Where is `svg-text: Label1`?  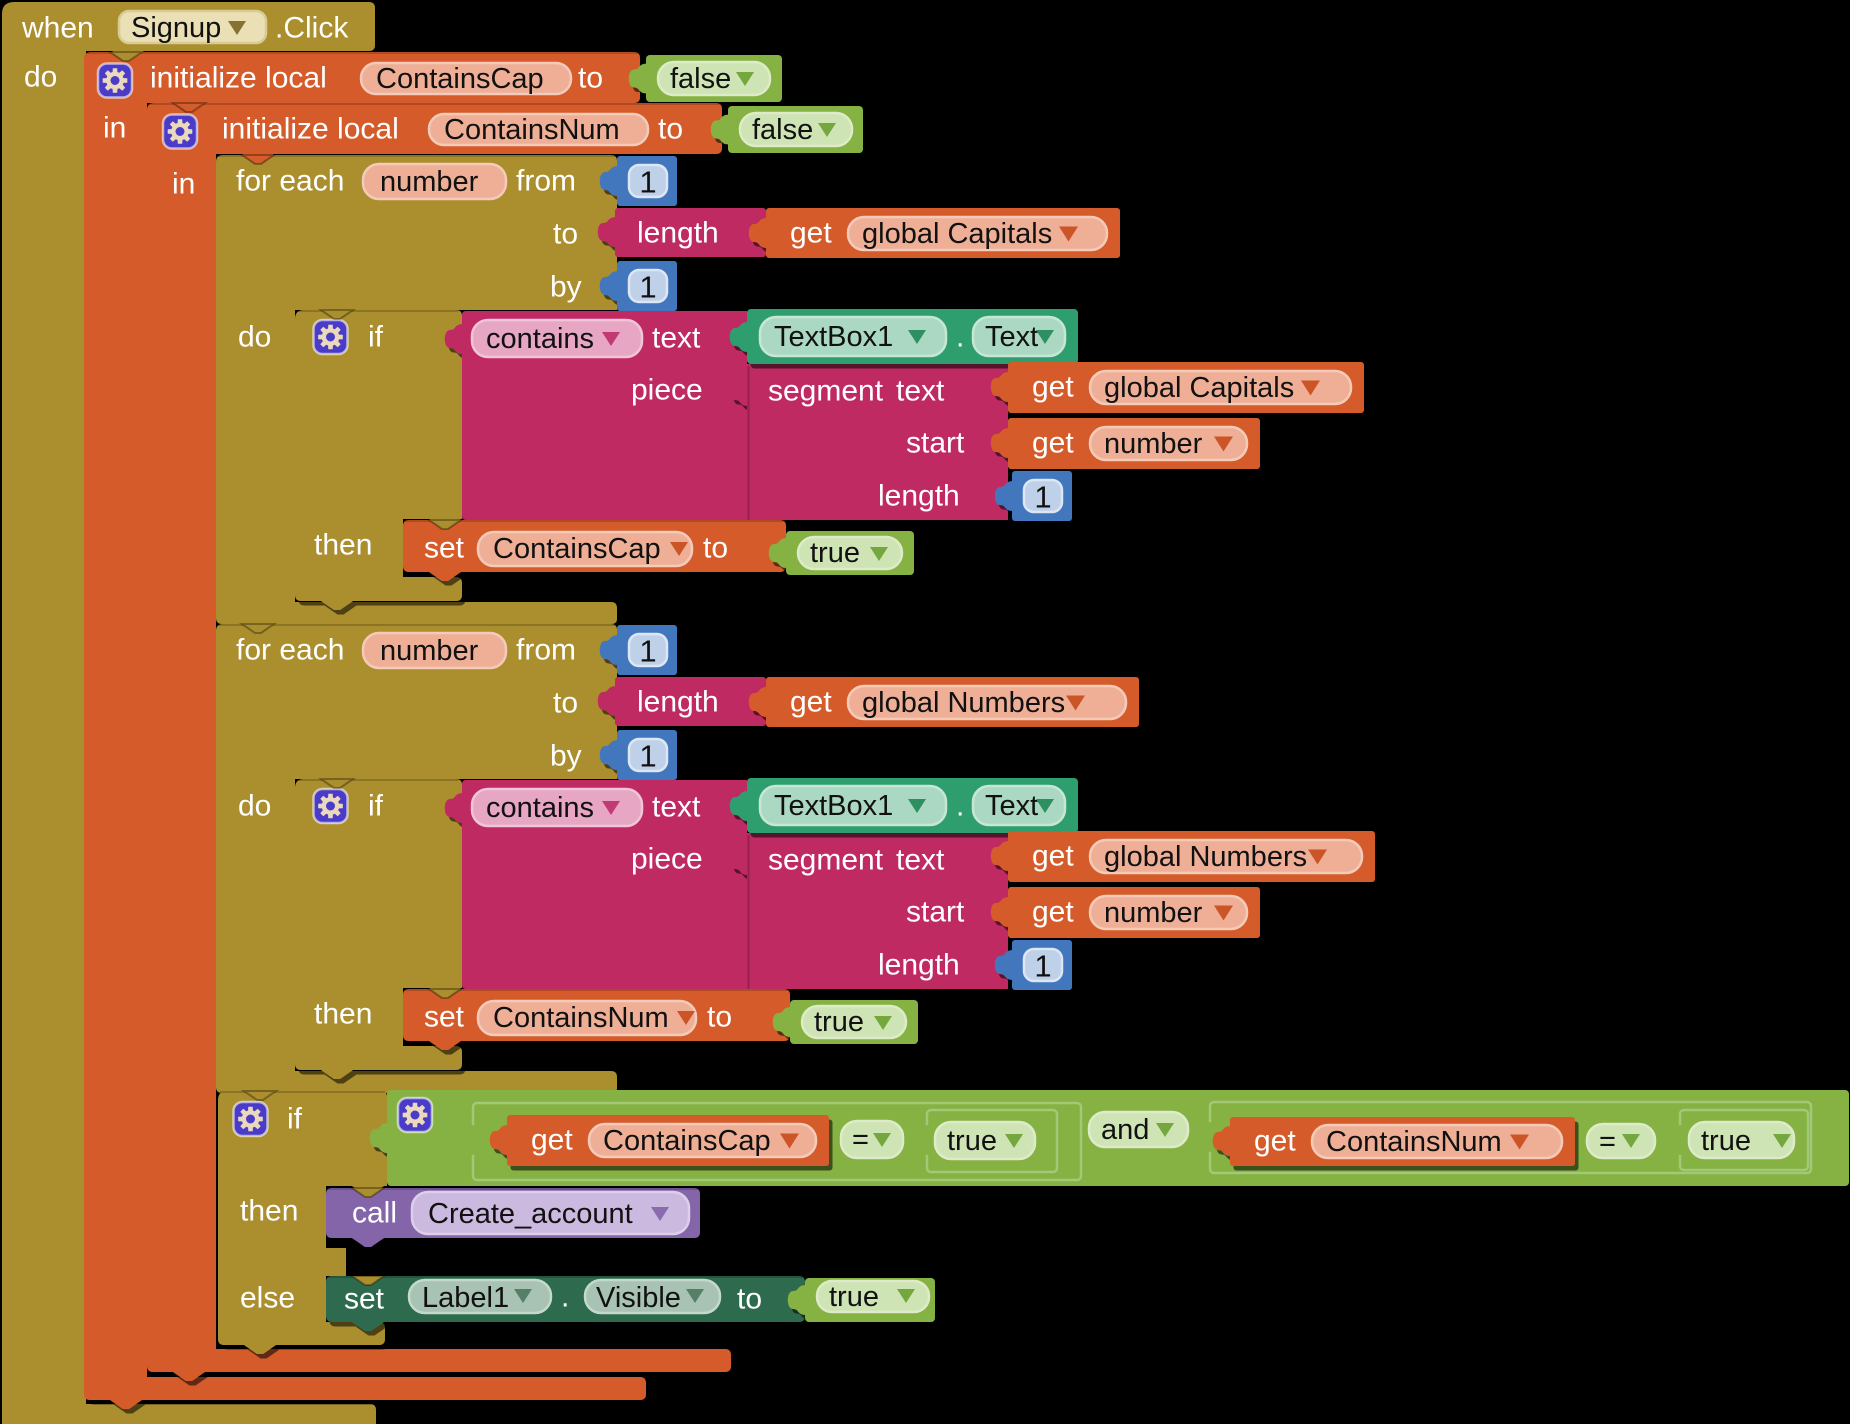 svg-text: Label1 is located at coordinates (465, 1298).